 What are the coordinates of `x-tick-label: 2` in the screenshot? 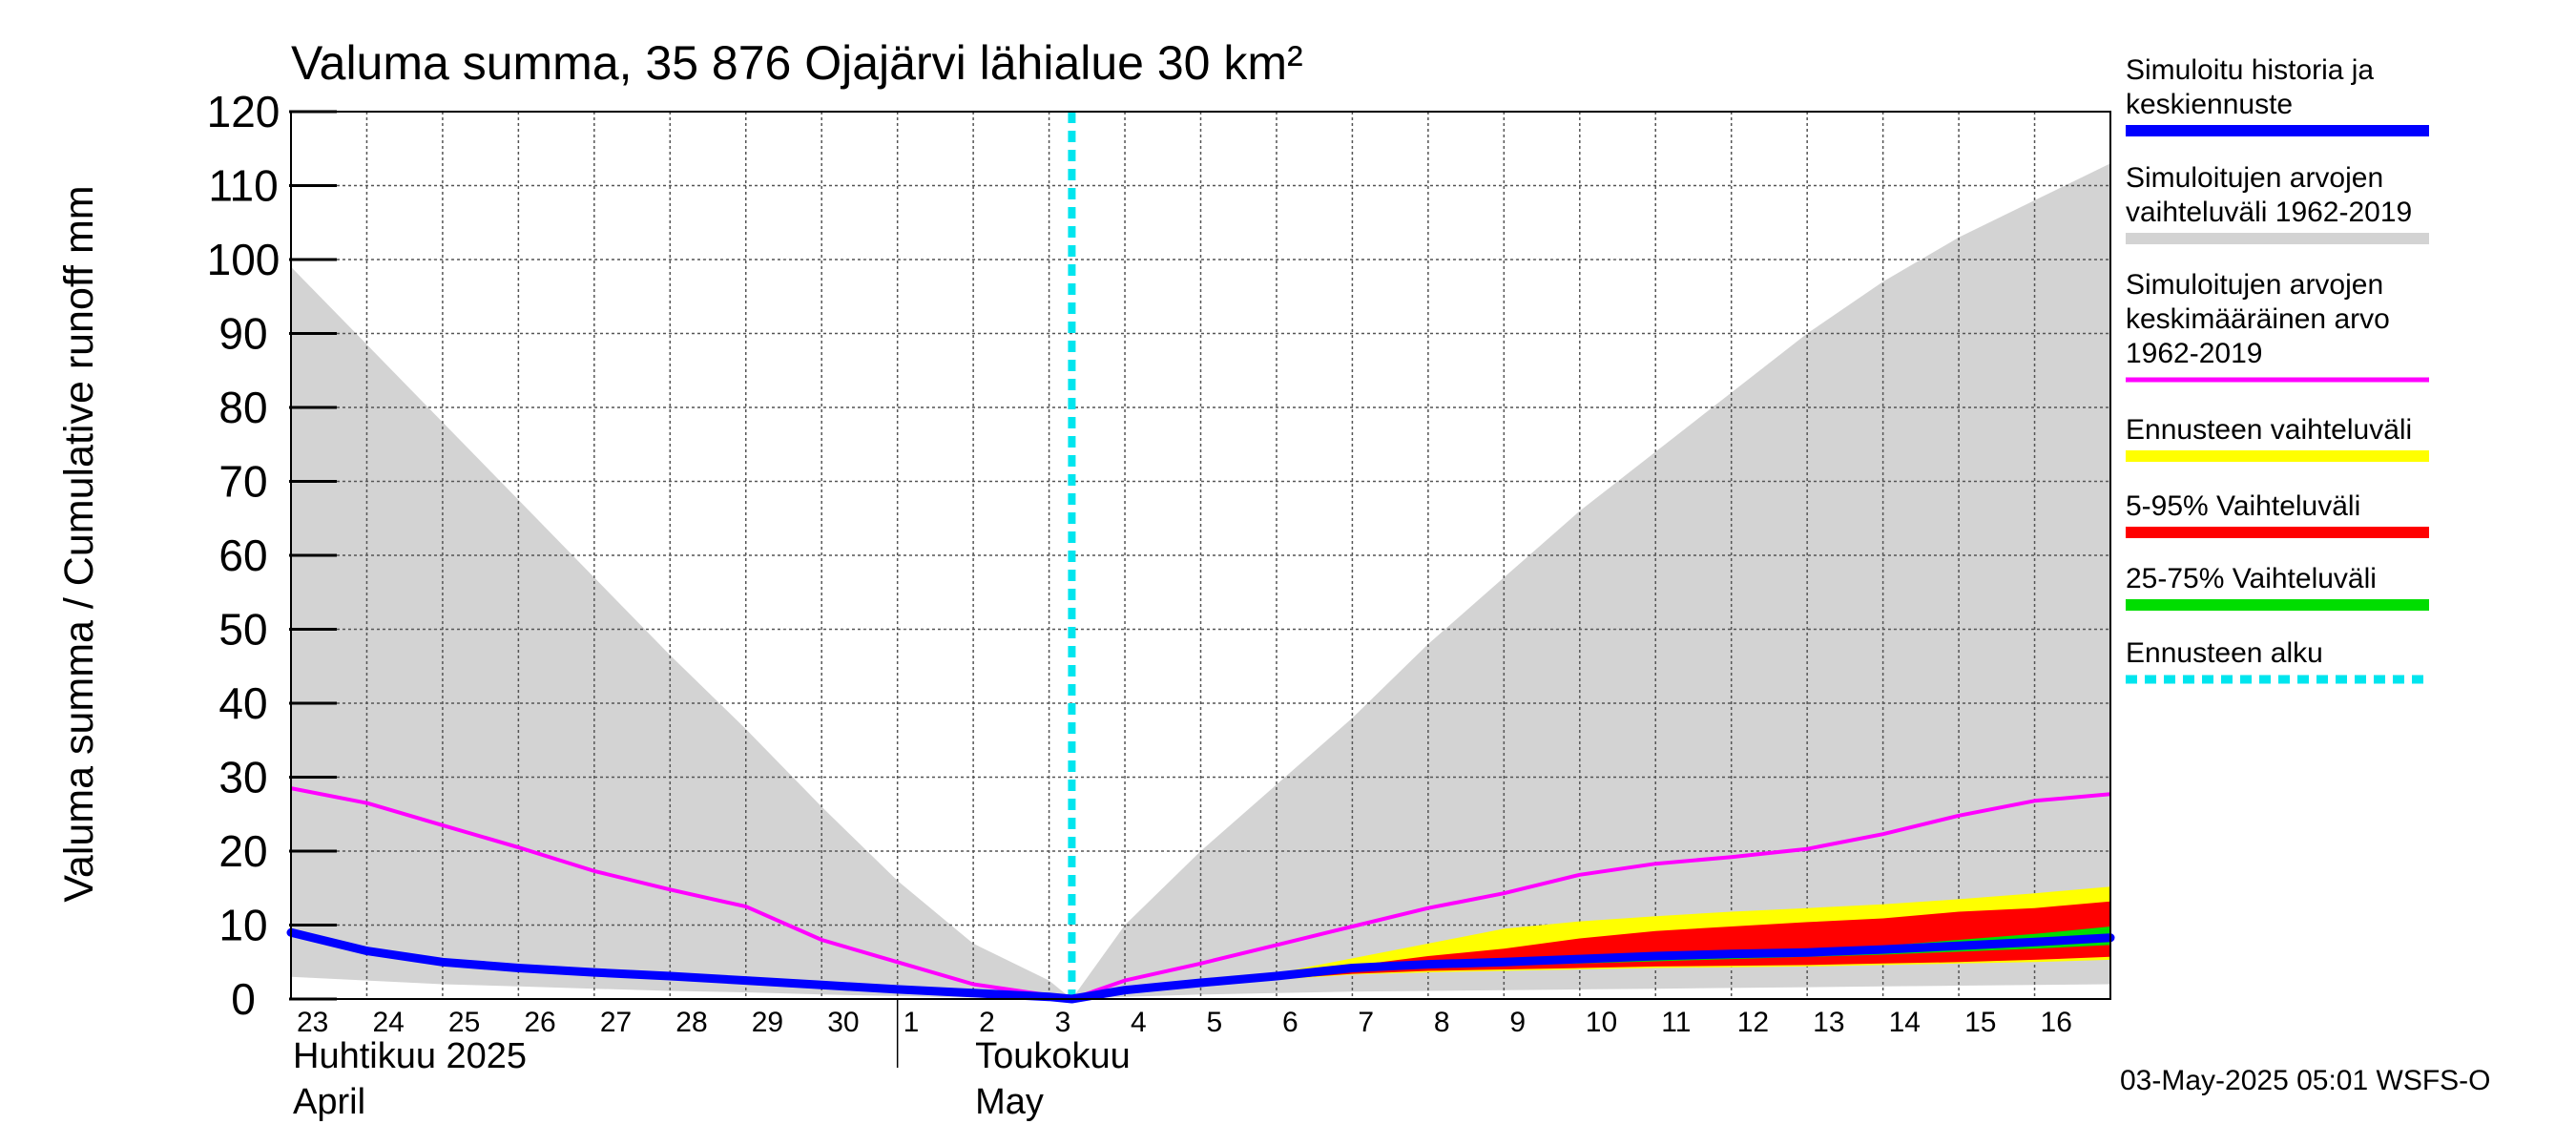 It's located at (987, 1022).